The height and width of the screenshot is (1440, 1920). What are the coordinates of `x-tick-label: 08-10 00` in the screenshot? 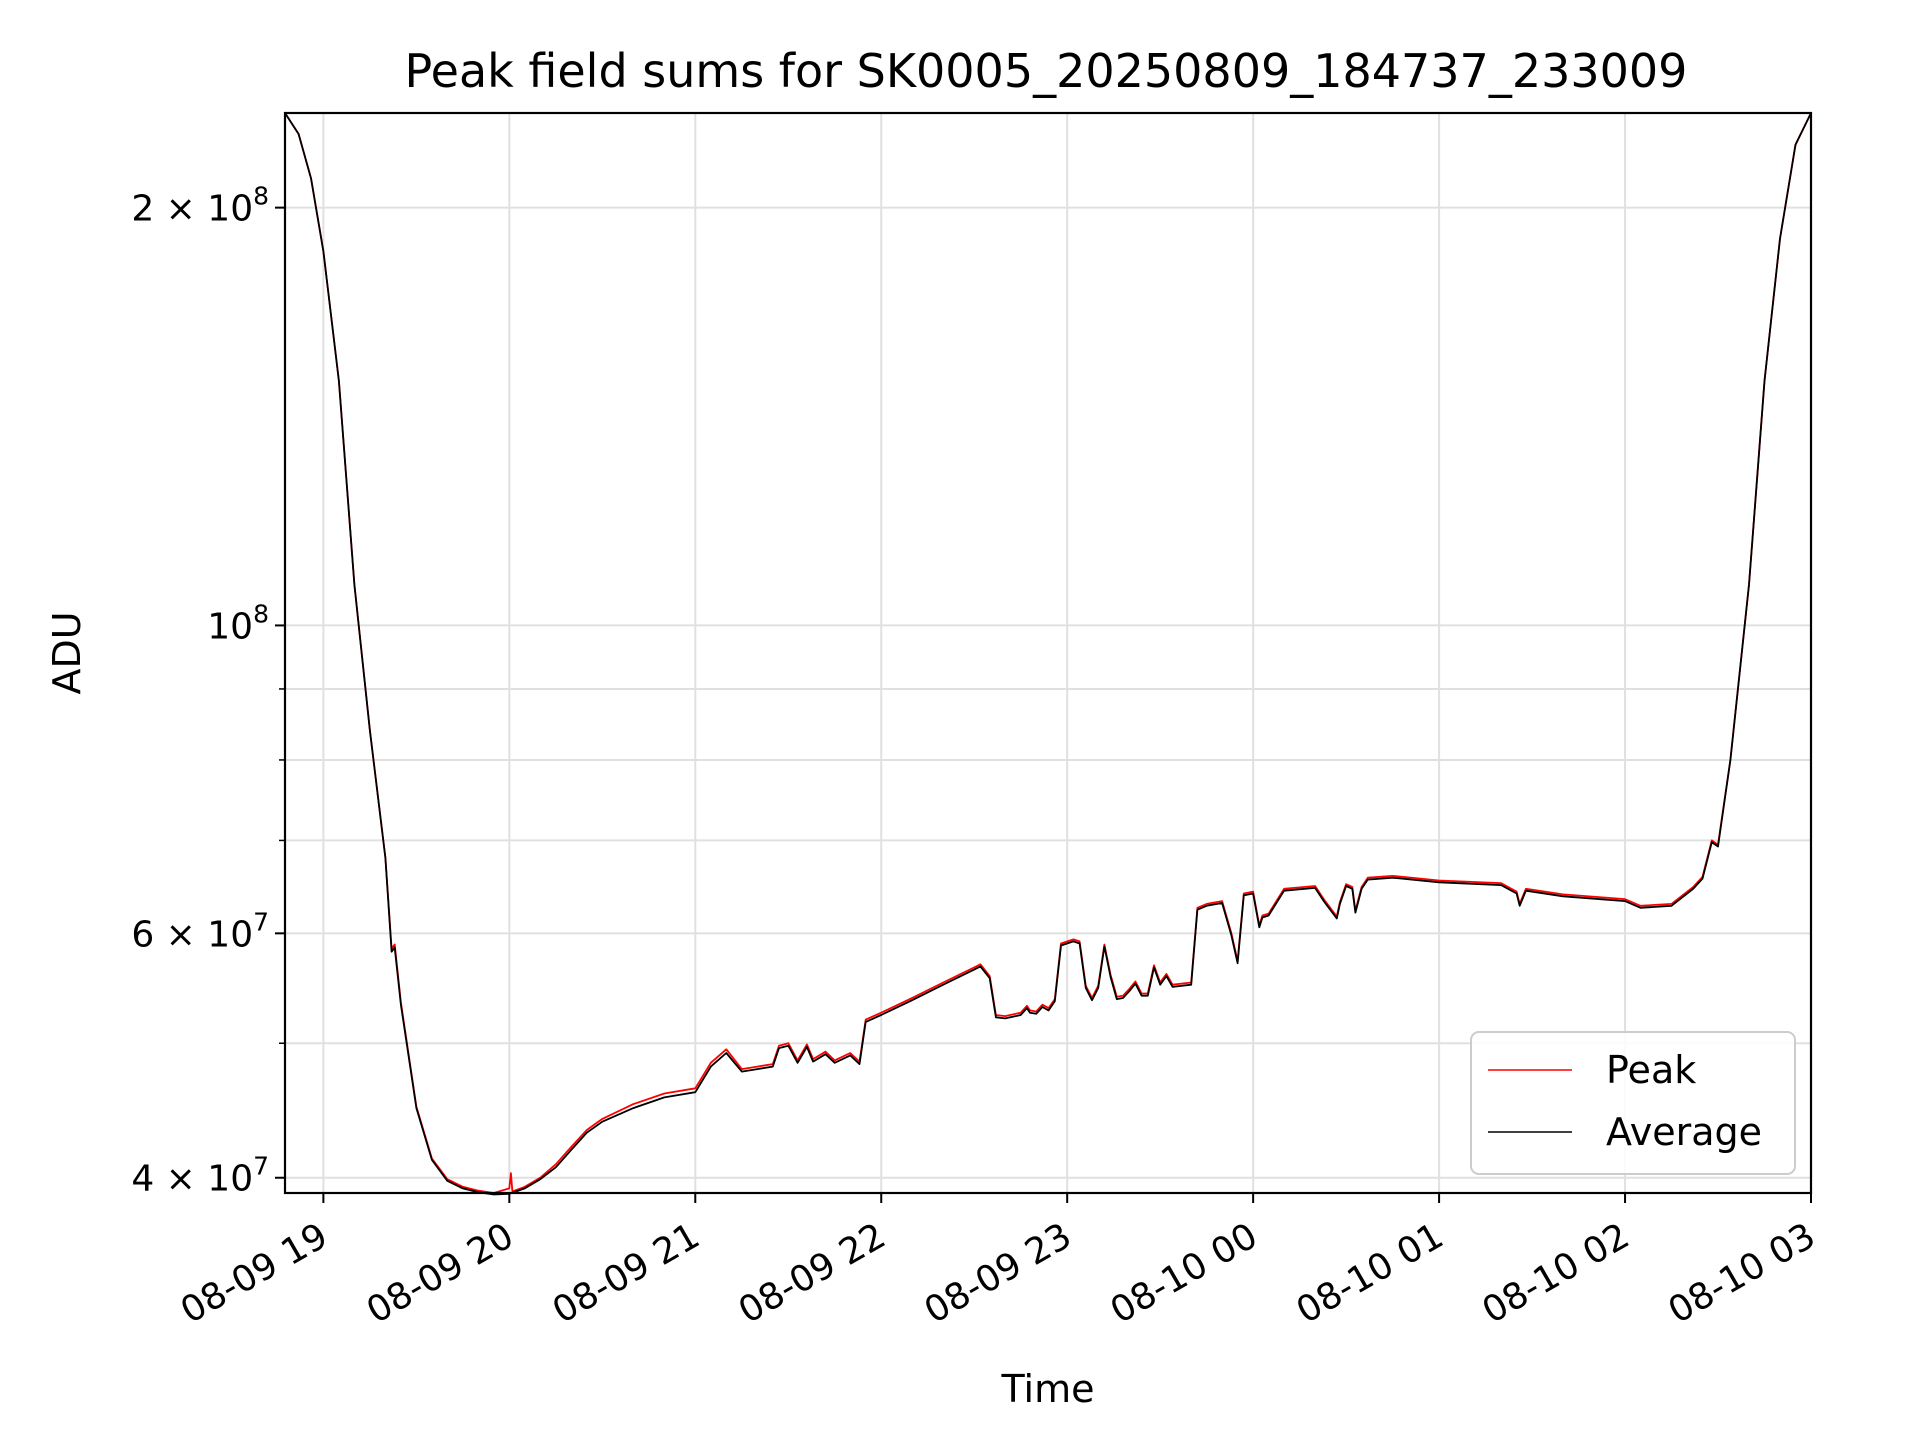 It's located at (1184, 1273).